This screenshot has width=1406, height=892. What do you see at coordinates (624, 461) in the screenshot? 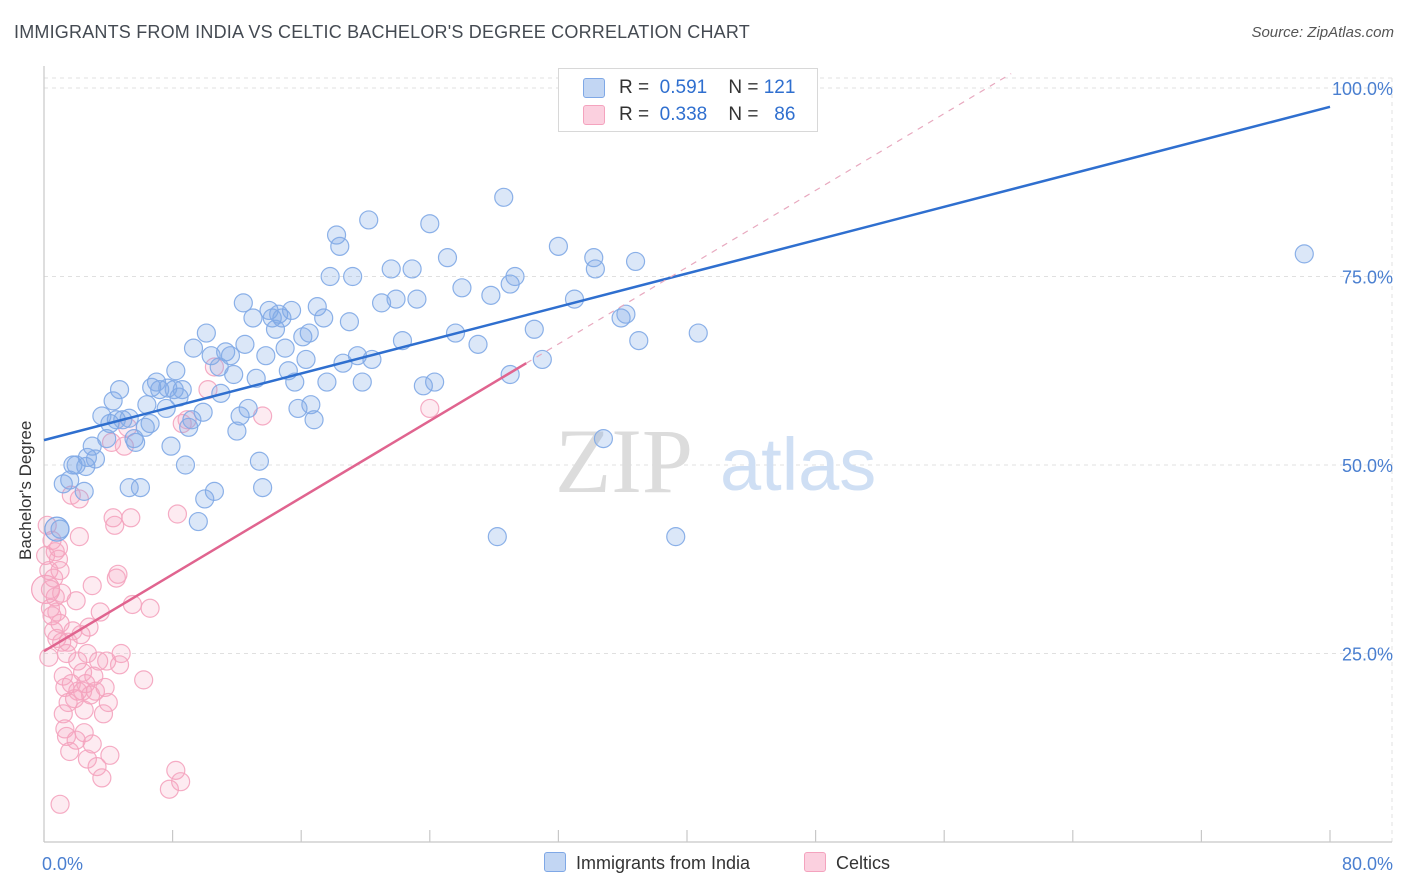
I see `watermark-zip: ZIP` at bounding box center [624, 461].